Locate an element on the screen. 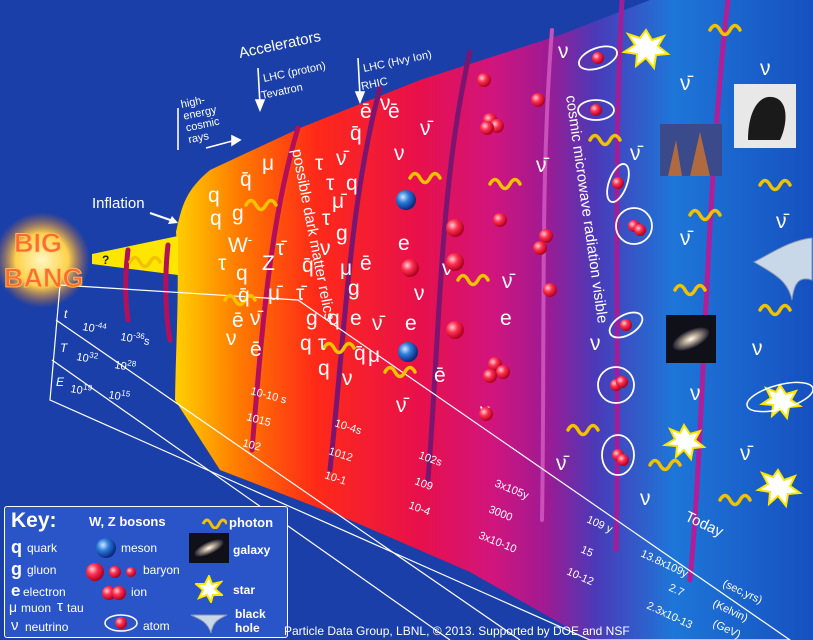  atoms is located at coordinates (615, 260).